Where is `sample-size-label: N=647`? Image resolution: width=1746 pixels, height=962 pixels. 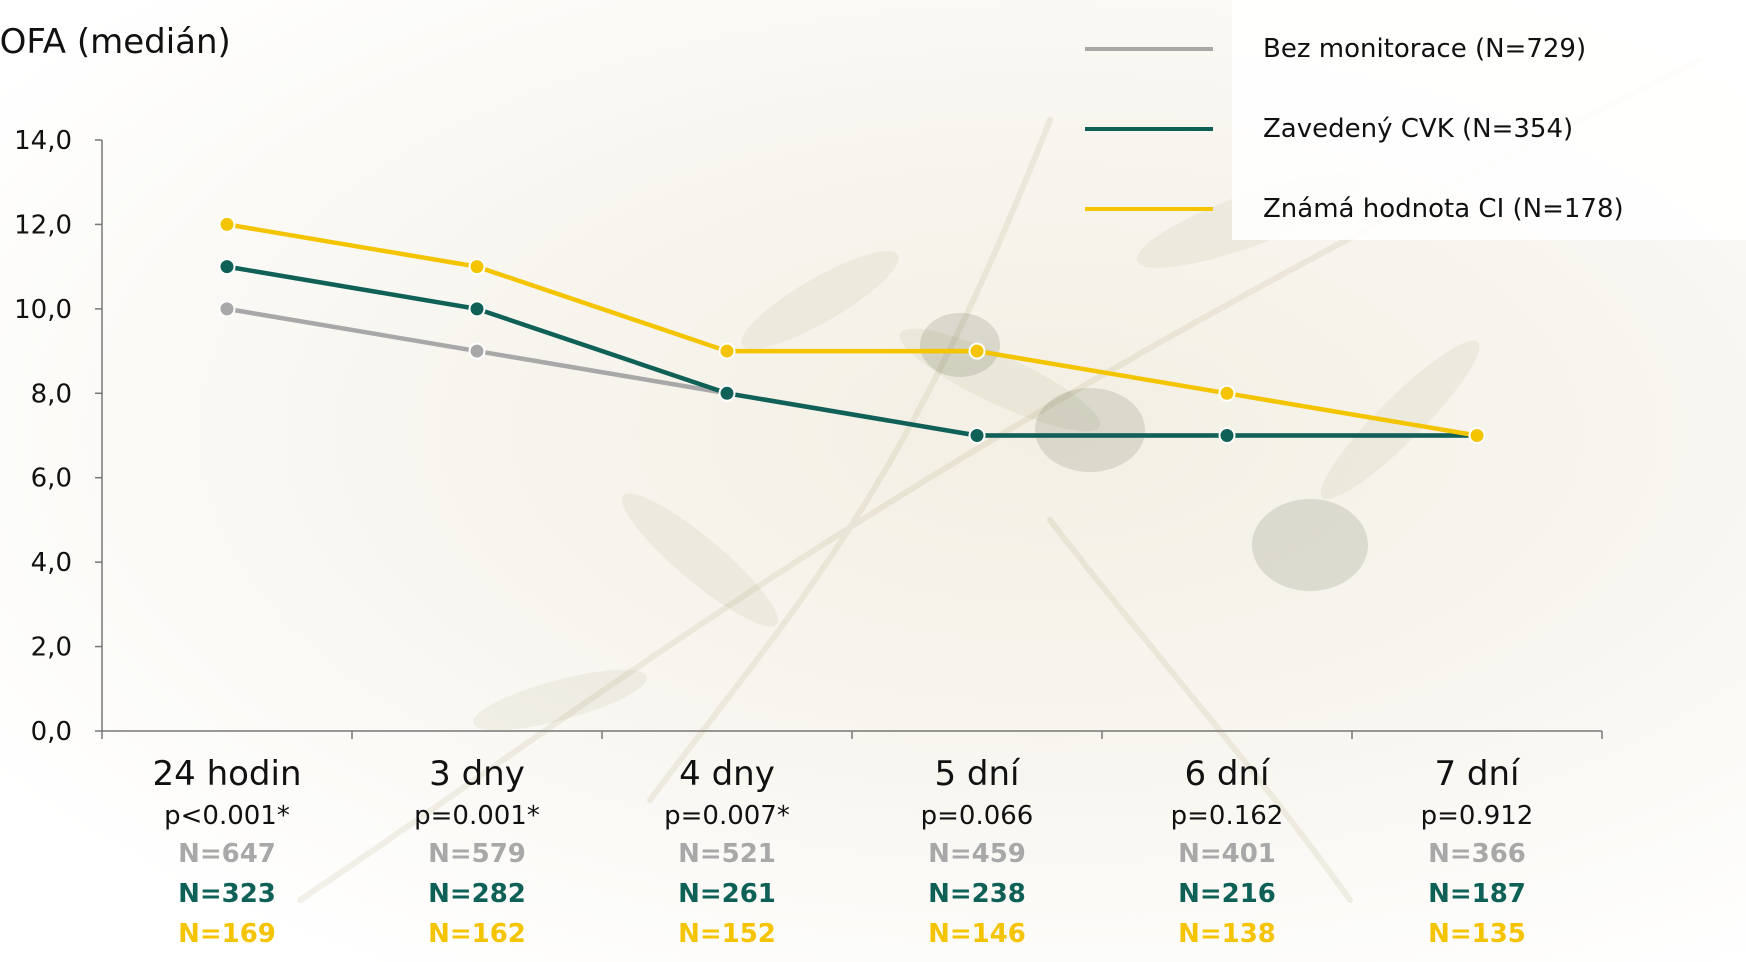
sample-size-label: N=647 is located at coordinates (227, 854).